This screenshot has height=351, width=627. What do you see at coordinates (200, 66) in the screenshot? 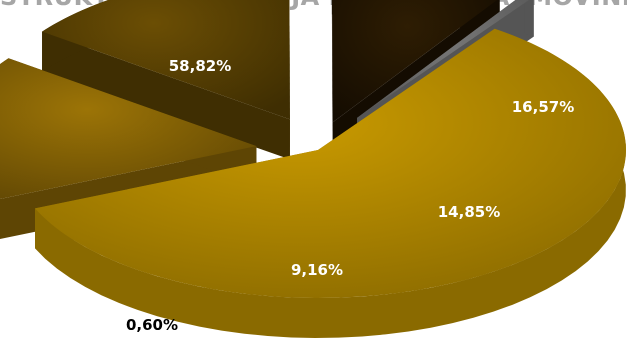
I see `pie-label-0: 58,82%` at bounding box center [200, 66].